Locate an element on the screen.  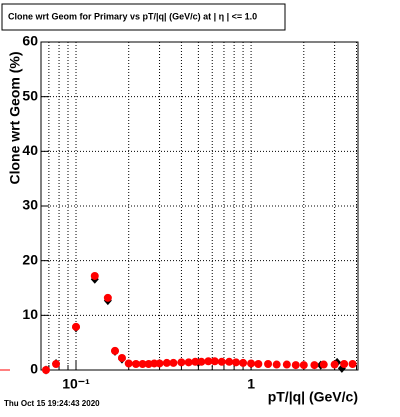
timestamp: Thu Oct 15 19:24:43 2020 is located at coordinates (52, 403).